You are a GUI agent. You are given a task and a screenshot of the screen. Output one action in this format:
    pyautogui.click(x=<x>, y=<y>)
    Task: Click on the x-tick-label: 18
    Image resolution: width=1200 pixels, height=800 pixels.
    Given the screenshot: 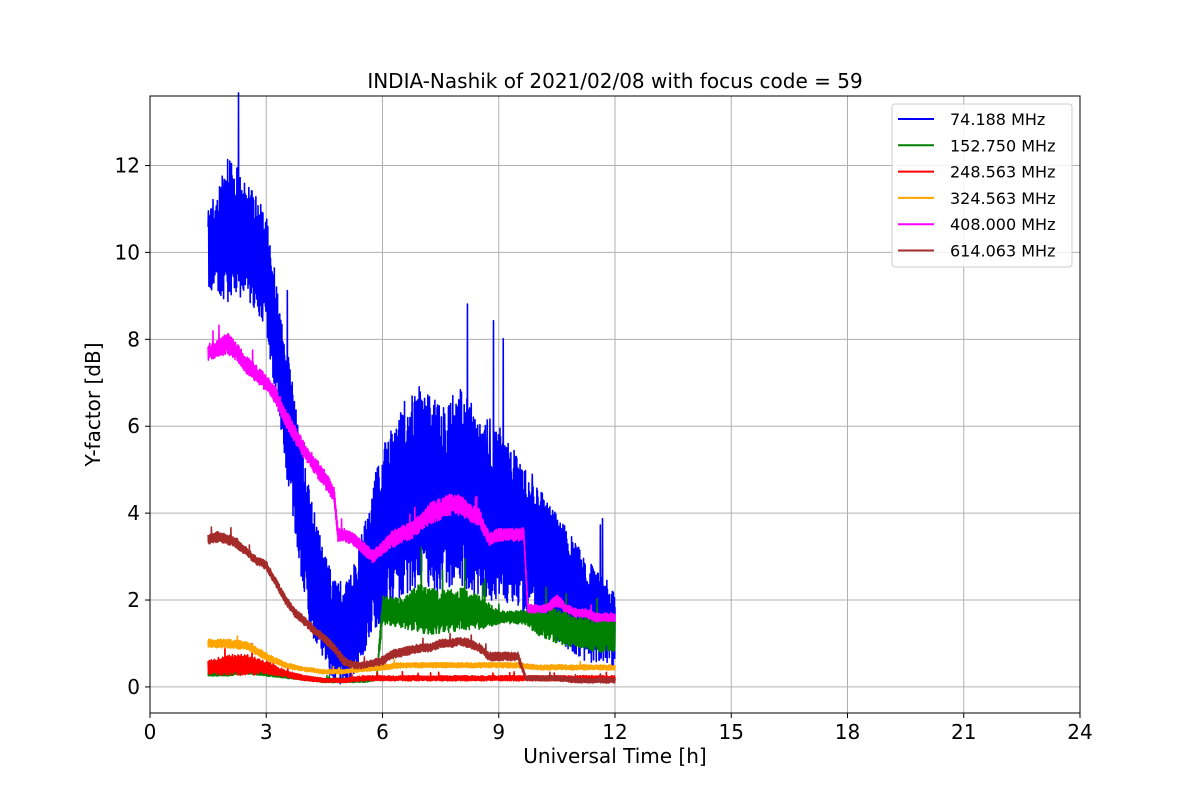 What is the action you would take?
    pyautogui.click(x=847, y=732)
    